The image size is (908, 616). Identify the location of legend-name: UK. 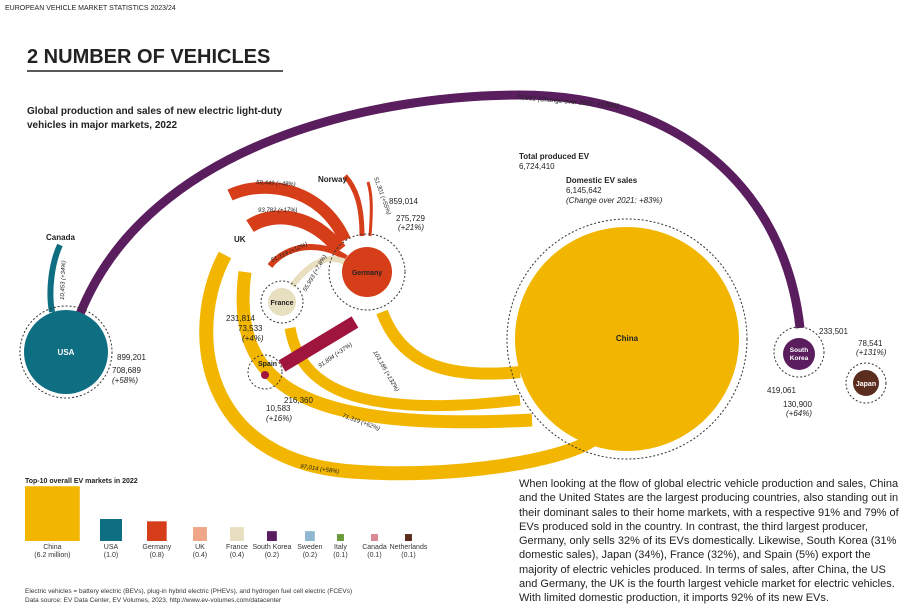
(200, 547).